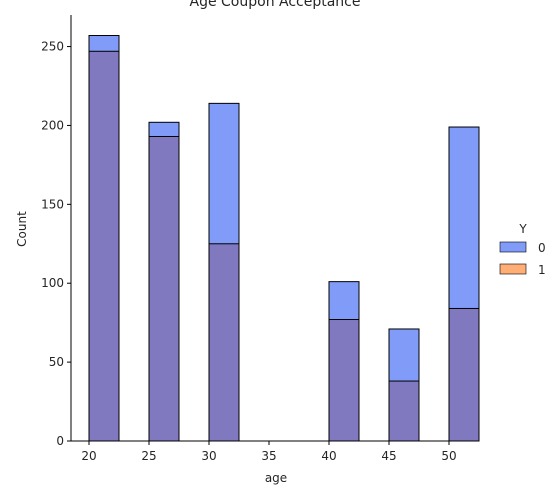 This screenshot has height=500, width=558. What do you see at coordinates (52, 125) in the screenshot?
I see `y-tick-label: 200` at bounding box center [52, 125].